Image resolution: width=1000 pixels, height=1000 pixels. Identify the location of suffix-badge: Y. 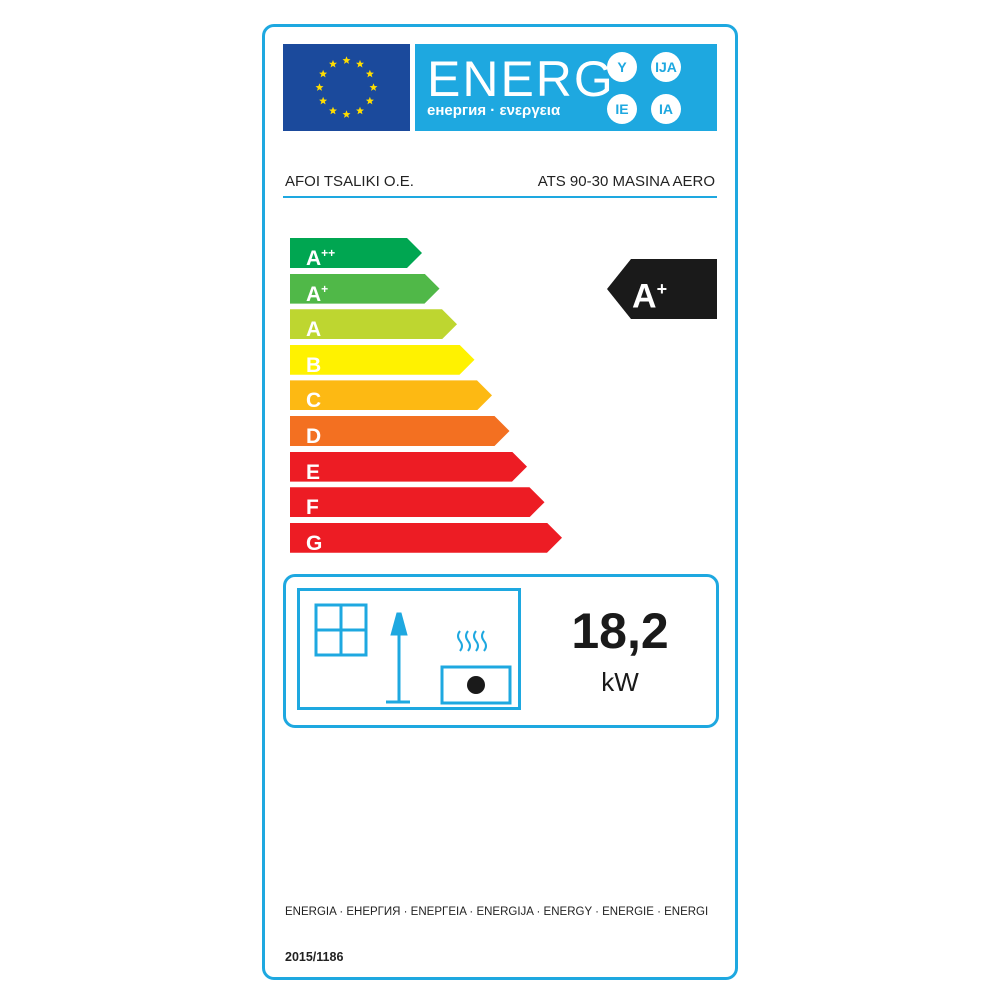
(622, 67).